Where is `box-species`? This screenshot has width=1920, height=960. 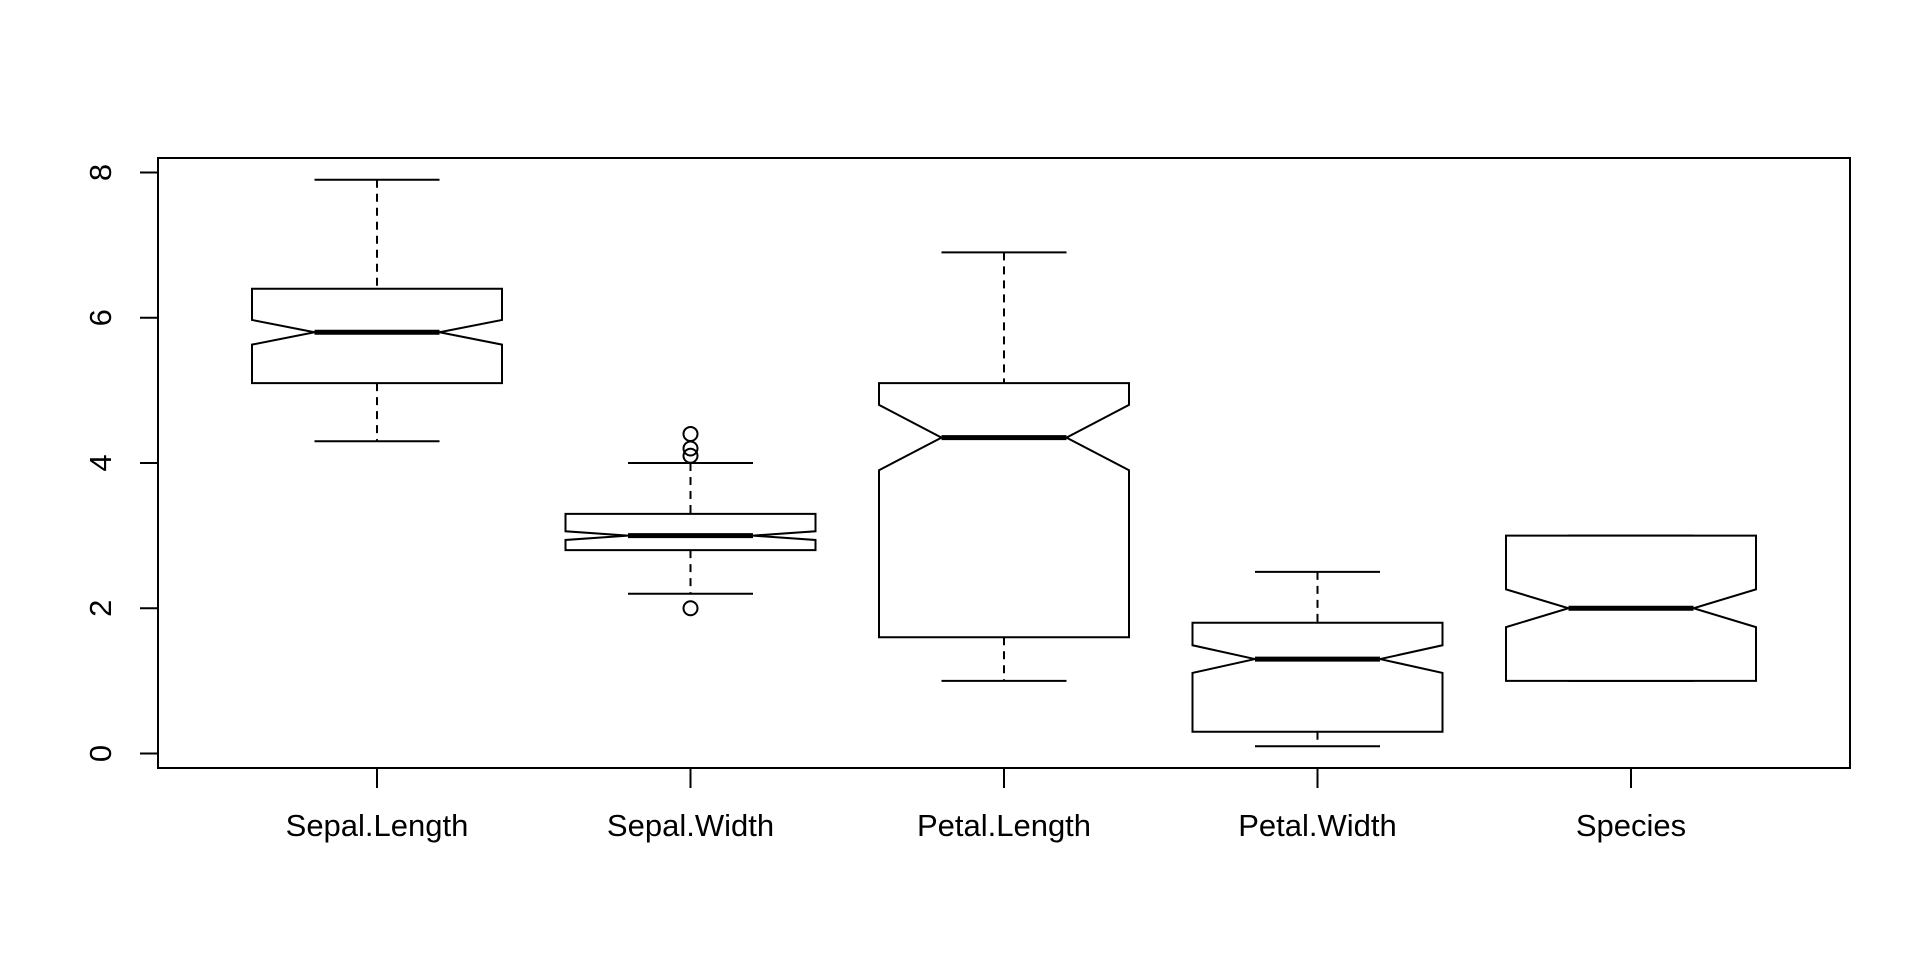 box-species is located at coordinates (1631, 608).